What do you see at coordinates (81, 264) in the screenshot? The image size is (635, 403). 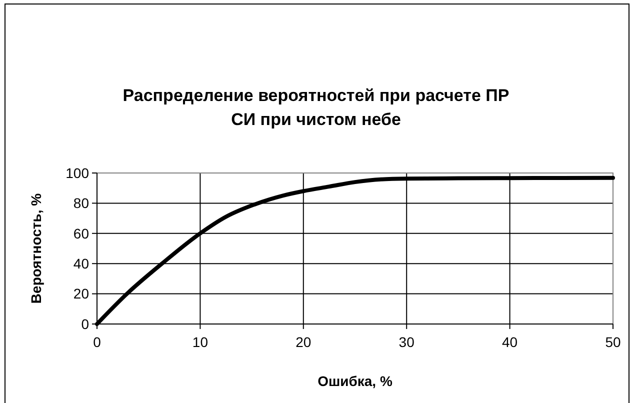 I see `y-tick-label: 40` at bounding box center [81, 264].